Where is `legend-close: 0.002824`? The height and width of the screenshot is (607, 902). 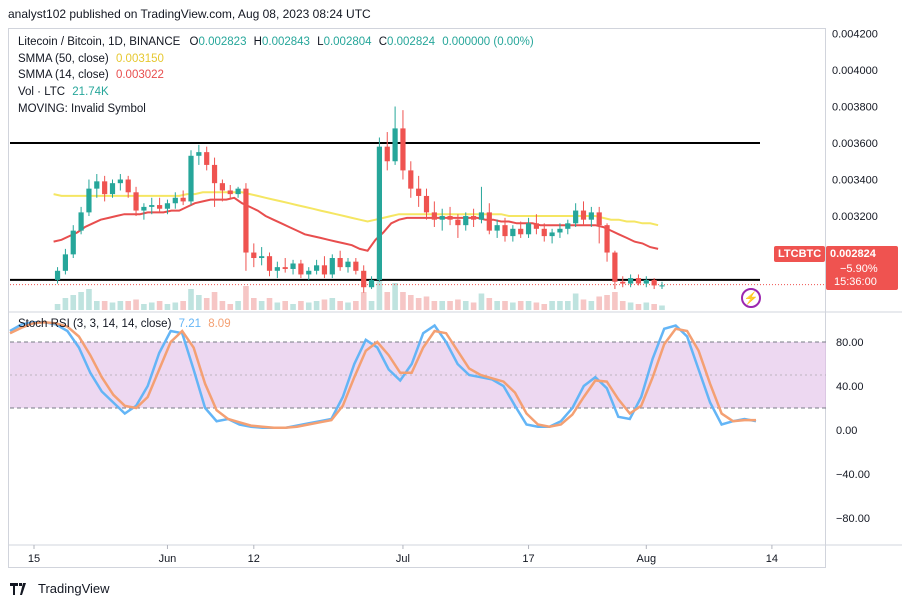
legend-close: 0.002824 is located at coordinates (411, 42).